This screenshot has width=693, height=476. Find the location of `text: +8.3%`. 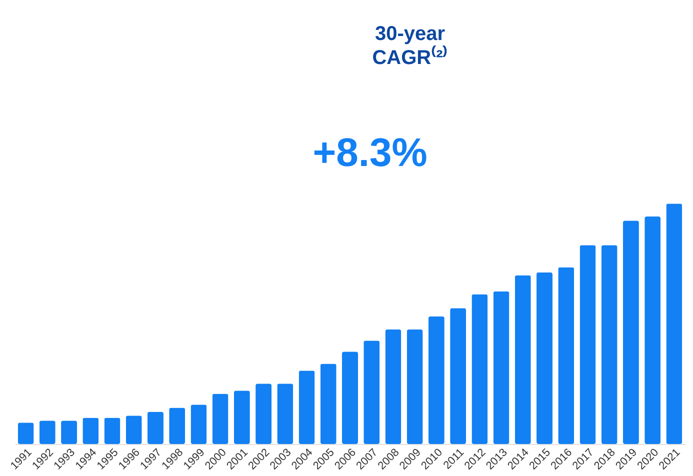

text: +8.3% is located at coordinates (370, 153).